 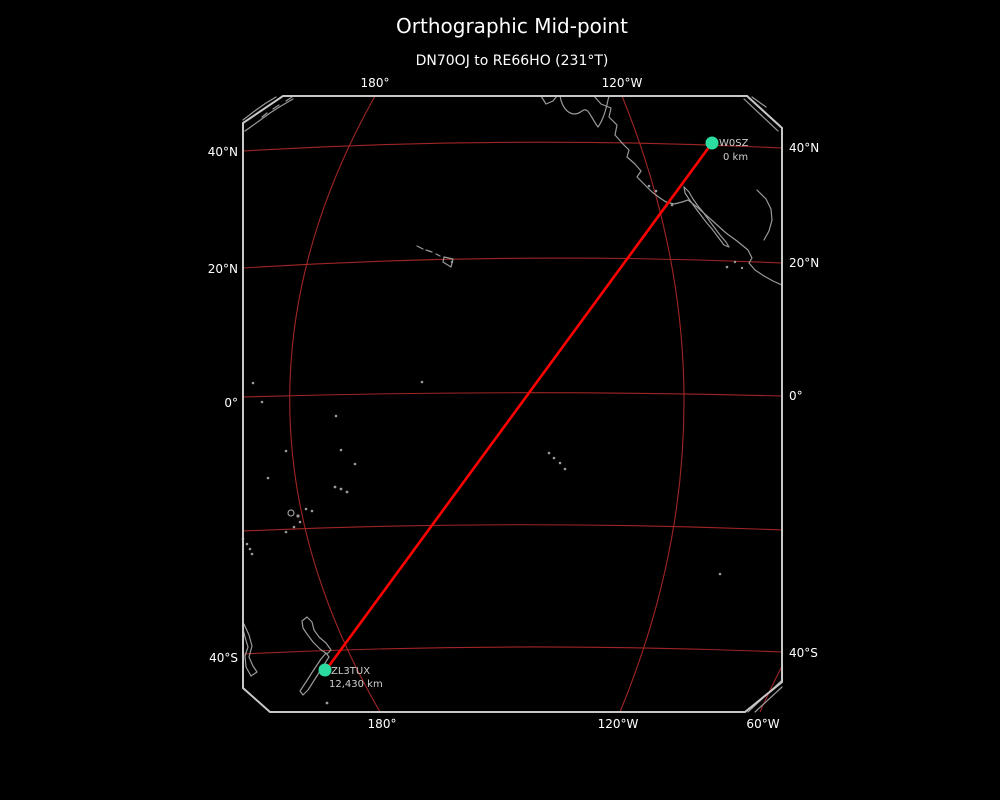 What do you see at coordinates (512, 263) in the screenshot?
I see `parallel-20n` at bounding box center [512, 263].